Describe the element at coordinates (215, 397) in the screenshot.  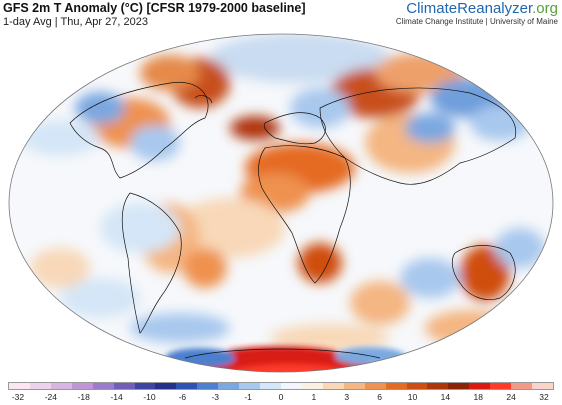
I see `colorbar-tick-label: -3` at that location.